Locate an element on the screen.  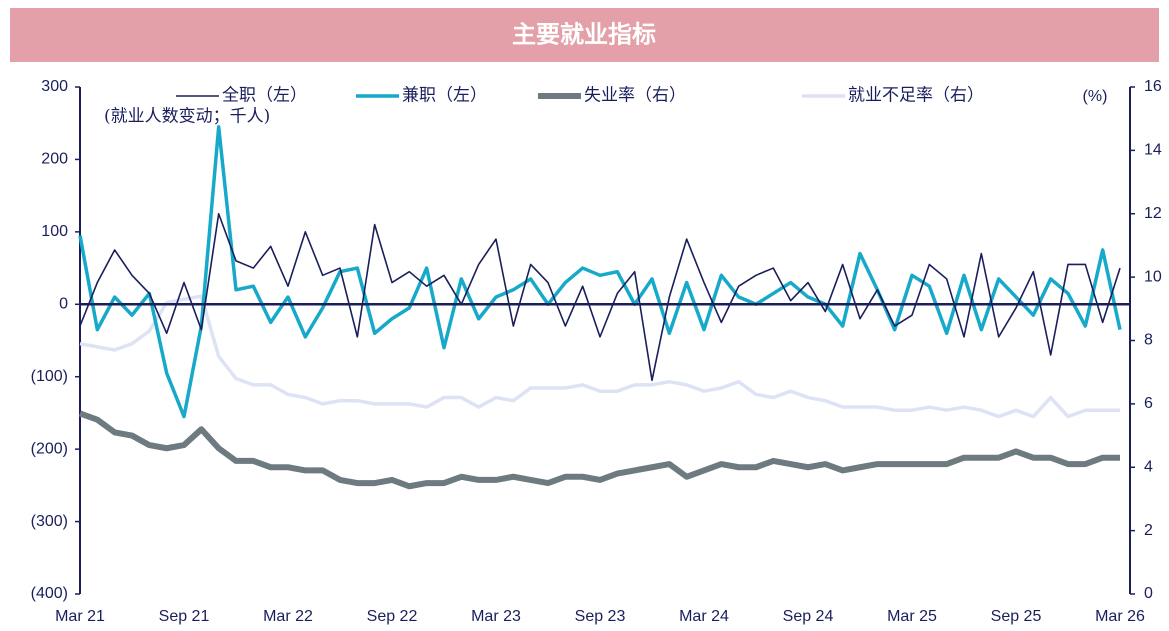
y2-tick-label: 14 is located at coordinates (1153, 150).